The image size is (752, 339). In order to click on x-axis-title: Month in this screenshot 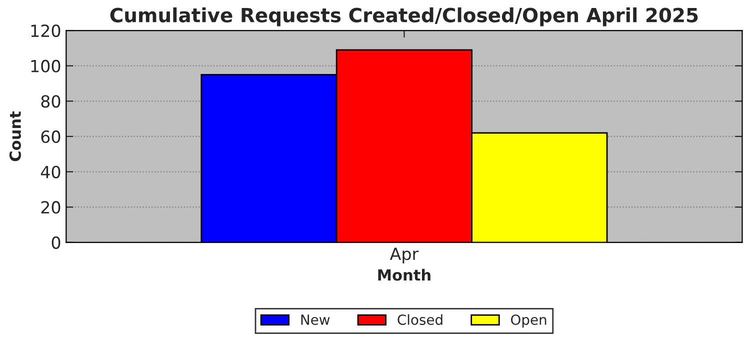, I will do `click(404, 274)`.